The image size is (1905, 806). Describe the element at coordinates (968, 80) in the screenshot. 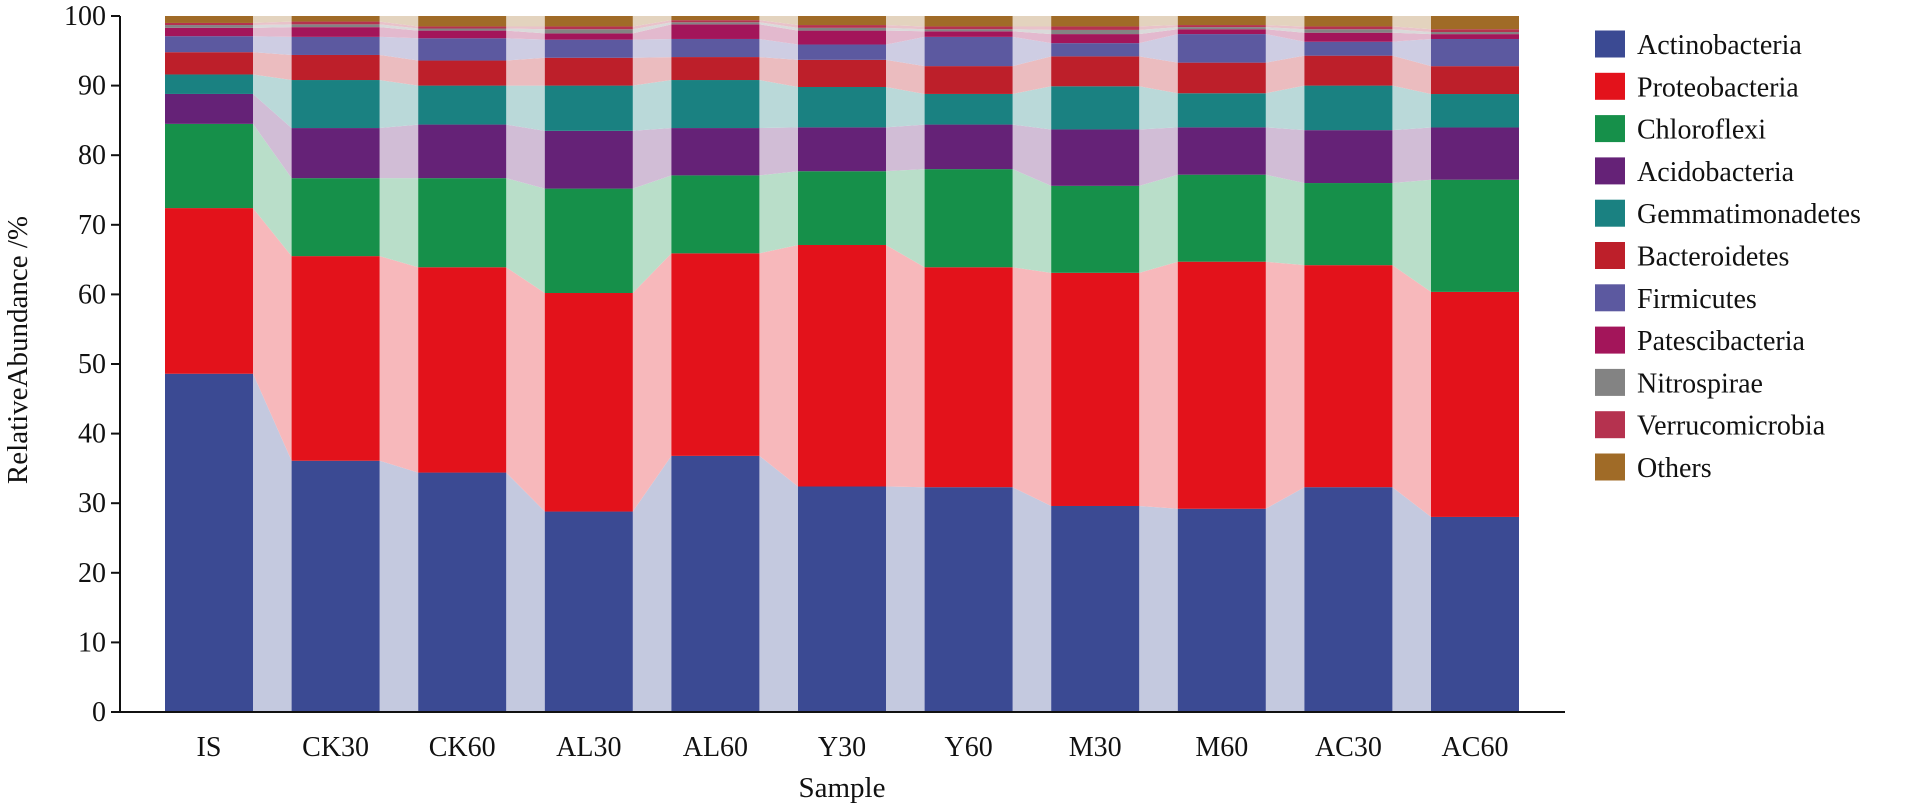

I see `bar-segment-y60-bacteroidetes` at that location.